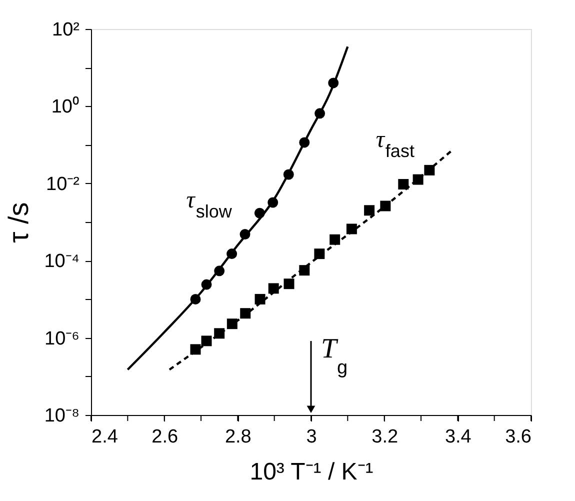 The image size is (575, 501). What do you see at coordinates (62, 339) in the screenshot?
I see `y-tick-label: 10⁻⁶` at bounding box center [62, 339].